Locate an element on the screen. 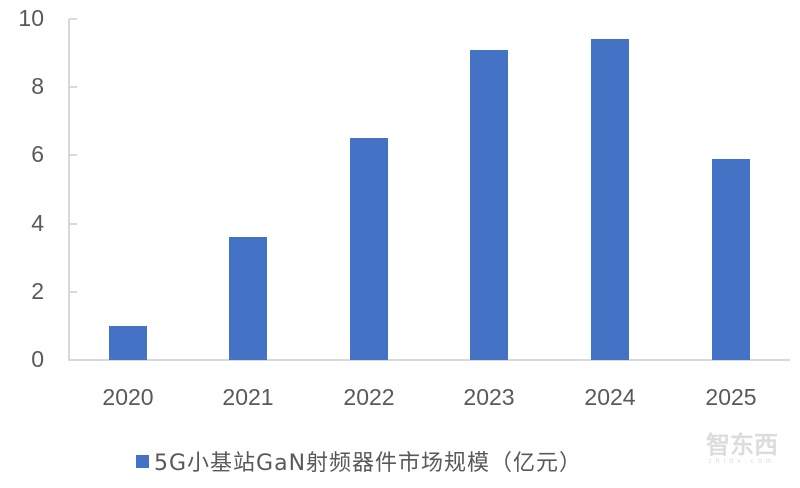 The height and width of the screenshot is (488, 800). y-tick-label: 2 is located at coordinates (37, 290).